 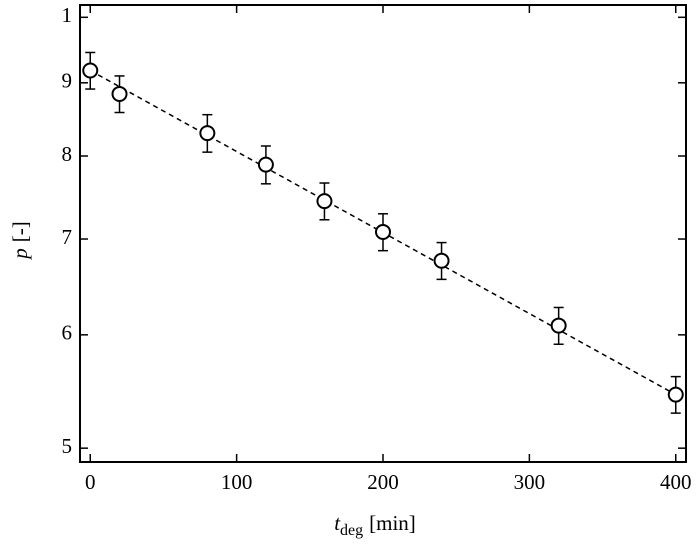 I want to click on x-axis-label: tdeg [min], so click(x=375, y=525).